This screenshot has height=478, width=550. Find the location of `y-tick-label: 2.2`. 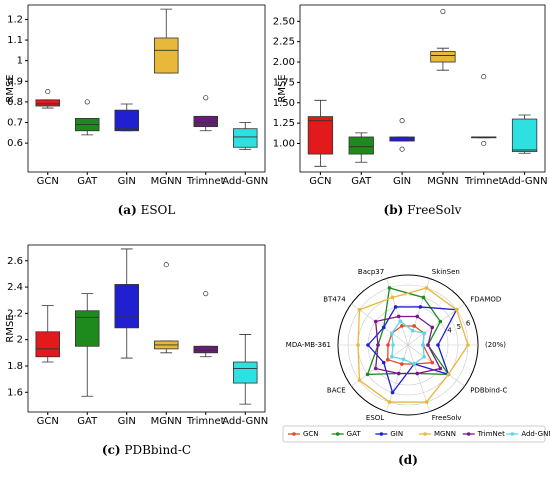

y-tick-label: 2.2 is located at coordinates (15, 313).